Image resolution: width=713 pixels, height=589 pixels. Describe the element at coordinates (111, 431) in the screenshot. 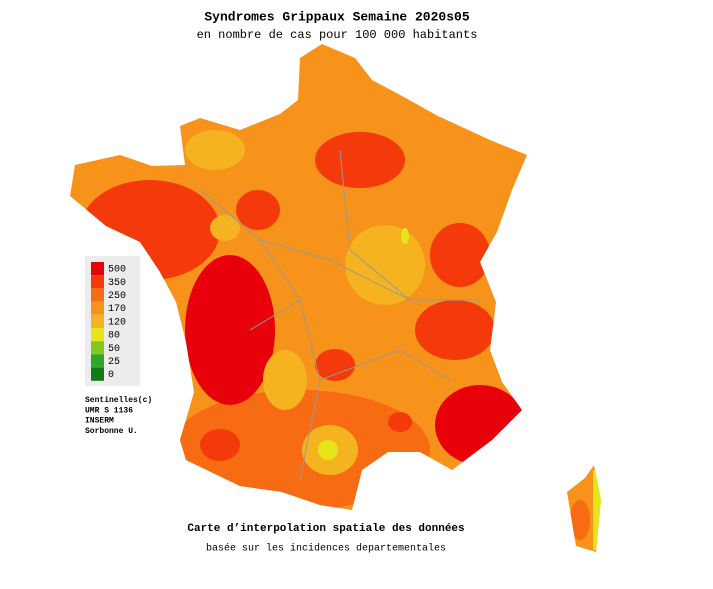

I see `credit-line: Sorbonne U.` at that location.